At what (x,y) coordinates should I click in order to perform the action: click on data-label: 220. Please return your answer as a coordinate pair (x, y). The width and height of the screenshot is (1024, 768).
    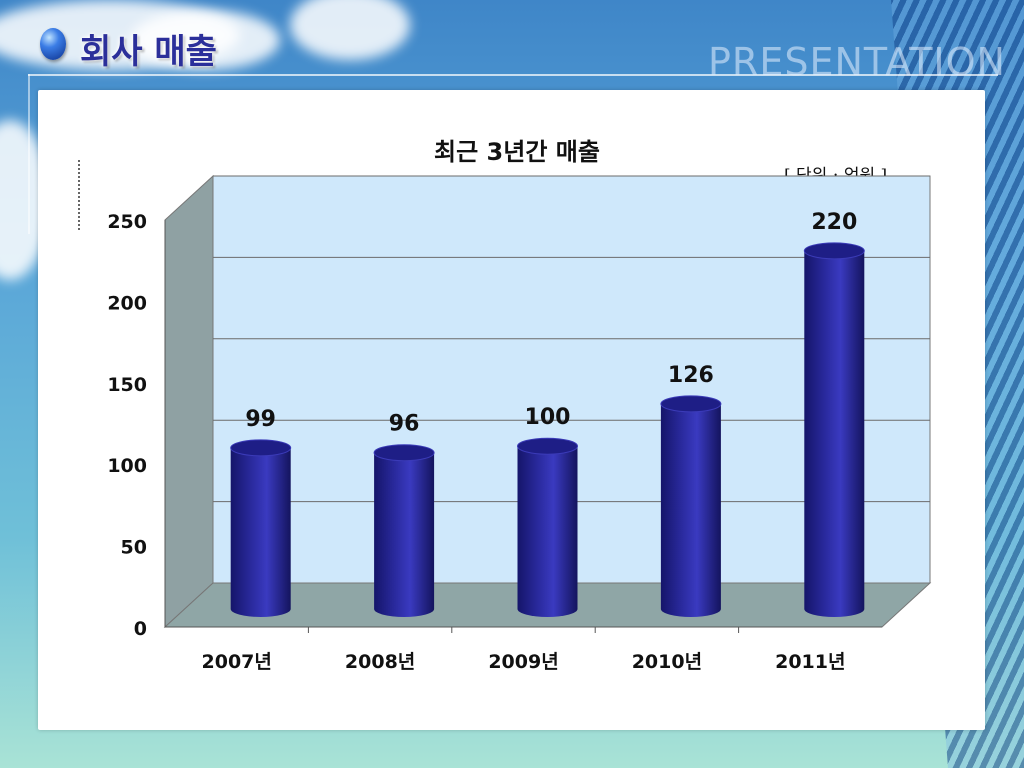
    Looking at the image, I should click on (834, 222).